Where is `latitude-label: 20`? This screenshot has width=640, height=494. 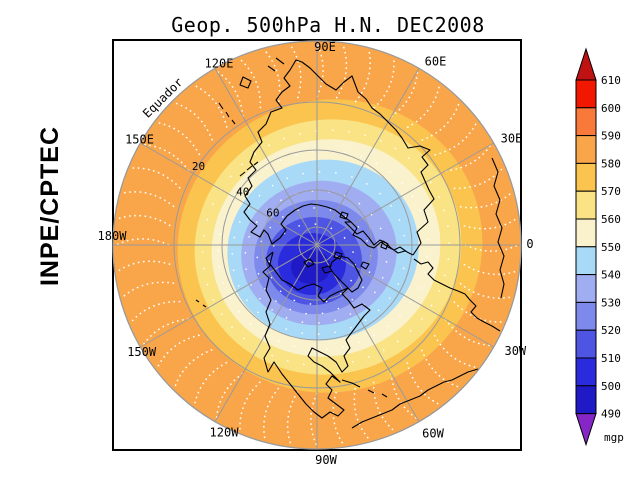 latitude-label: 20 is located at coordinates (198, 166).